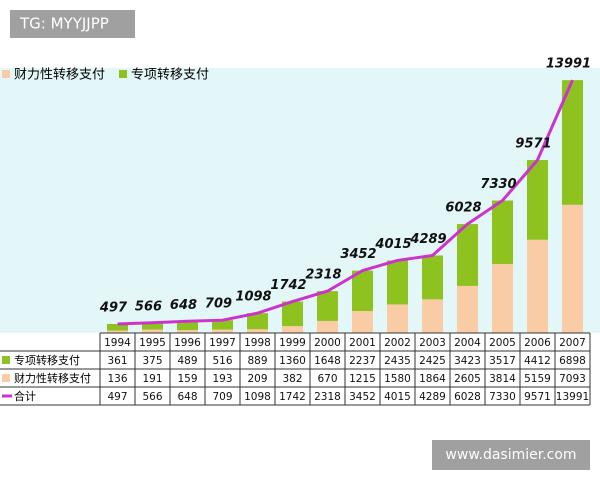 This screenshot has height=480, width=600. Describe the element at coordinates (222, 361) in the screenshot. I see `table-value: 516` at that location.